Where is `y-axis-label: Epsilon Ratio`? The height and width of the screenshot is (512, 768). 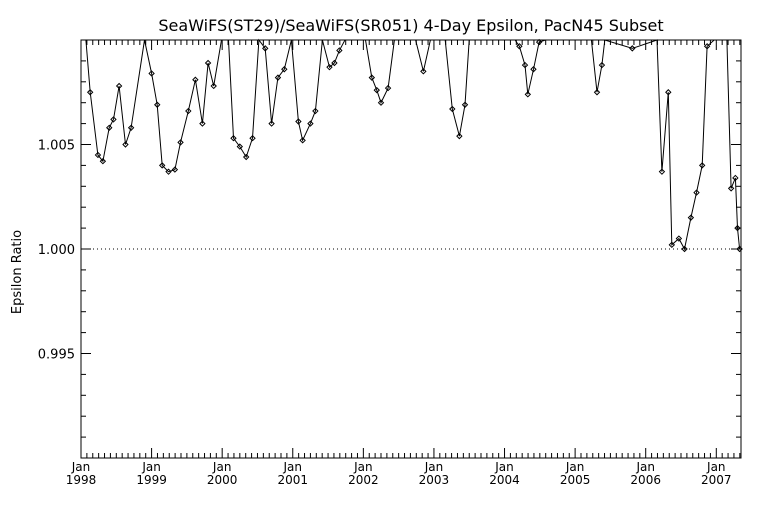
y-axis-label: Epsilon Ratio is located at coordinates (17, 272).